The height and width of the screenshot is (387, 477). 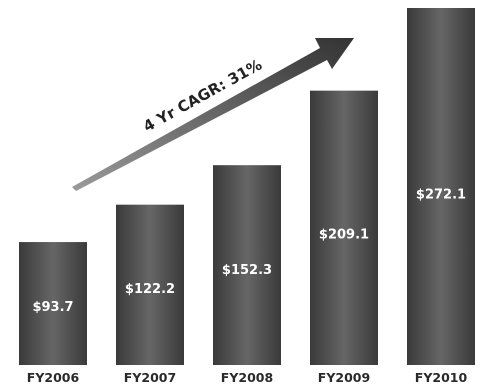 What do you see at coordinates (344, 234) in the screenshot?
I see `value-label-fy2009: $209.1` at bounding box center [344, 234].